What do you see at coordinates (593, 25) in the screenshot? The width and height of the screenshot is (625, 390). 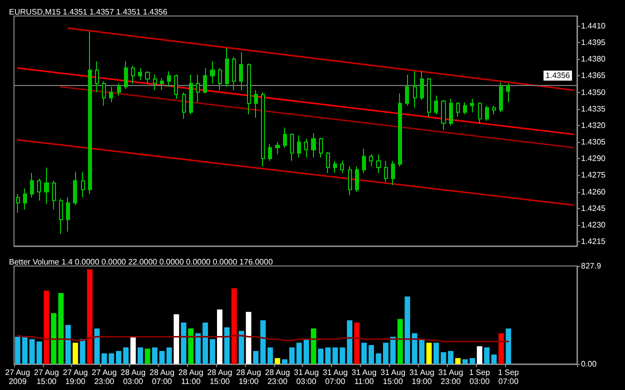 I see `y-tick-label: 1.4410` at bounding box center [593, 25].